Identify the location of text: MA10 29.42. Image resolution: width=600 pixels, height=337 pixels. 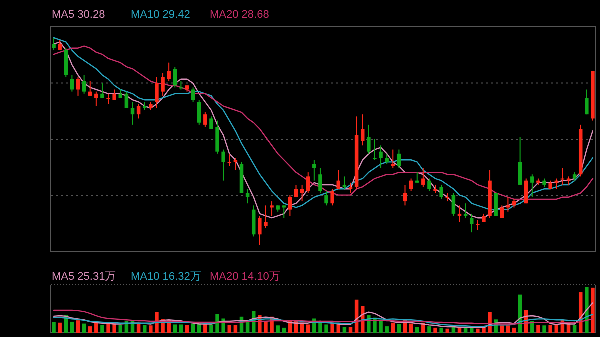
(160, 15).